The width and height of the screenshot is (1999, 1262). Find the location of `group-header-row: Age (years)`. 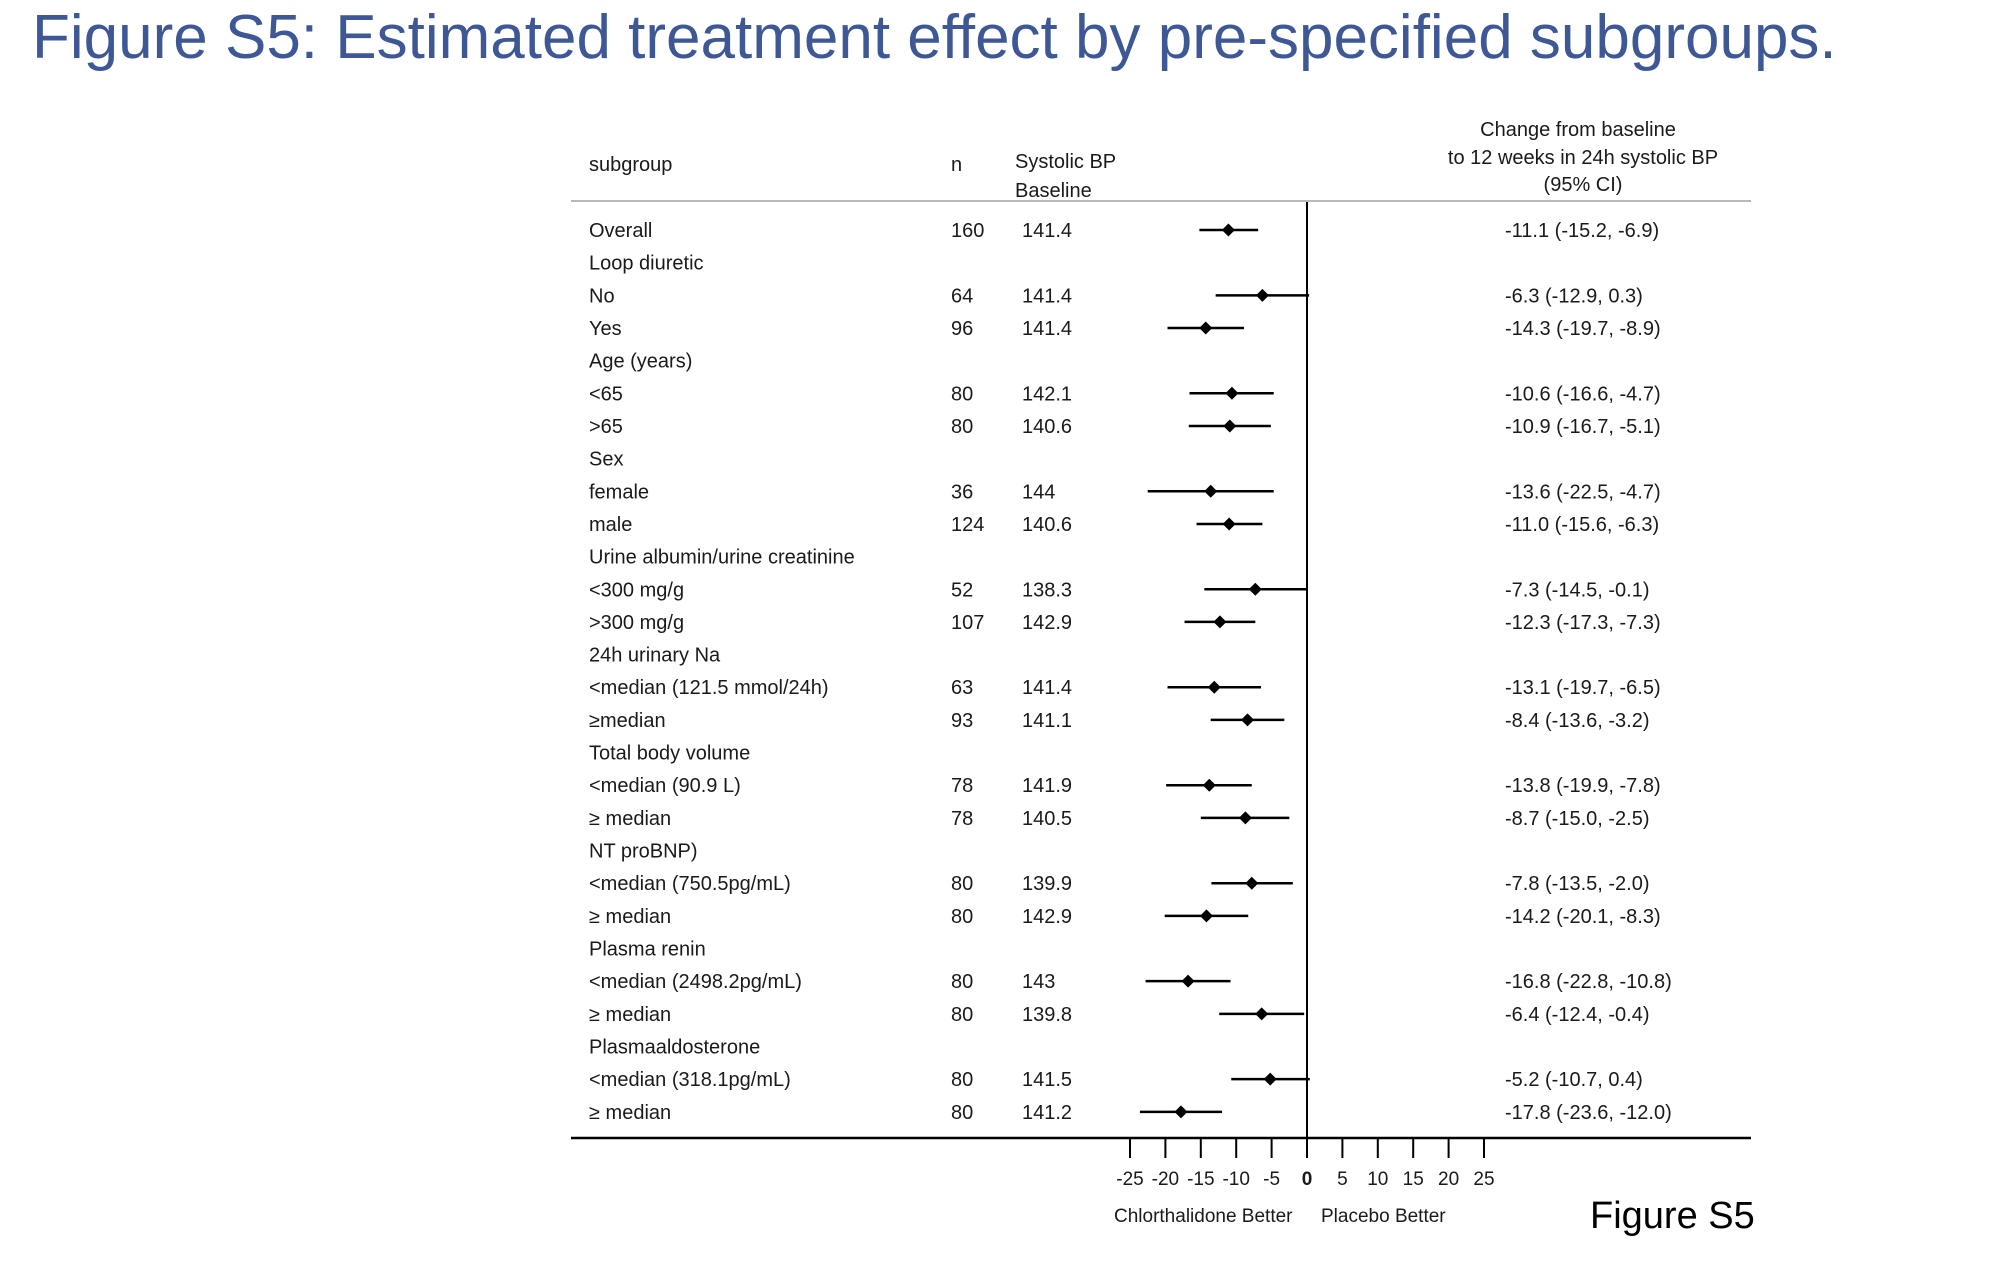

group-header-row: Age (years) is located at coordinates (640, 362).